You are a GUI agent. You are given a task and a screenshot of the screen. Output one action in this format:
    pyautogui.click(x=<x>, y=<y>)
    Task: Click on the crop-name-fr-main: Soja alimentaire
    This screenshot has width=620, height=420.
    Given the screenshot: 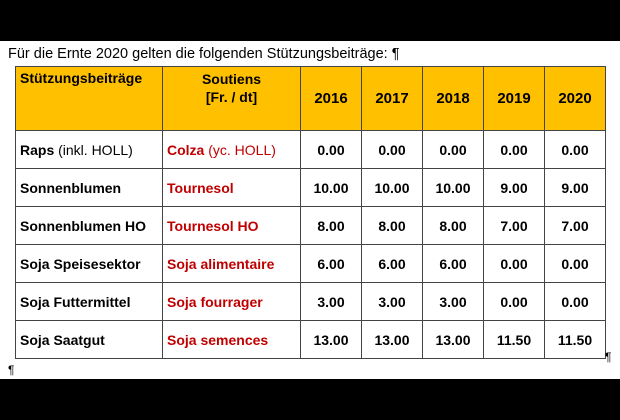 What is the action you would take?
    pyautogui.click(x=221, y=263)
    